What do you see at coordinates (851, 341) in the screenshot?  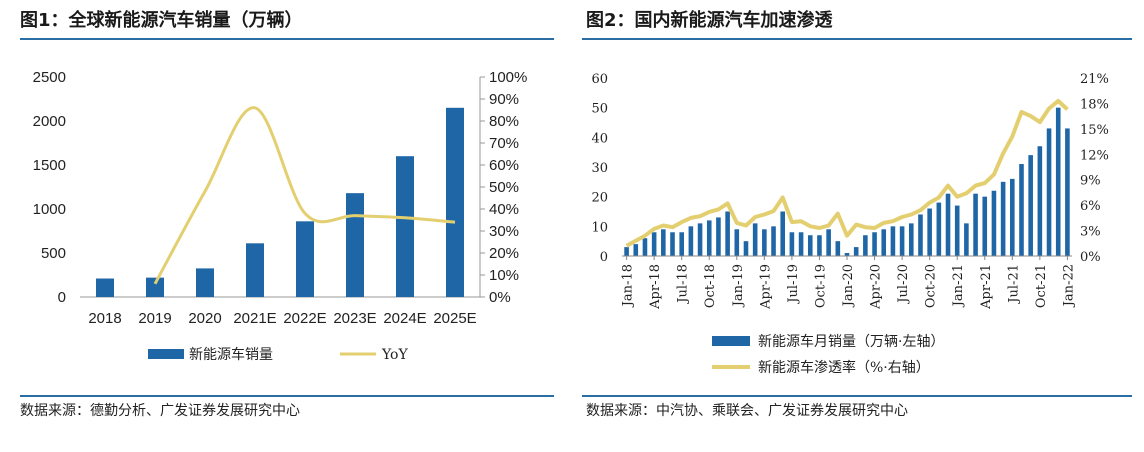 I see `legend-bar-label: 新能源车月销量（万辆·左轴）` at bounding box center [851, 341].